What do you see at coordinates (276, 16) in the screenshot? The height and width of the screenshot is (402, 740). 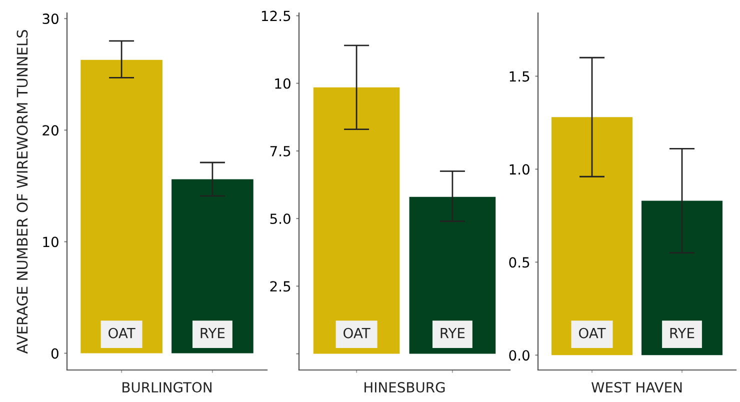 I see `y-tick-label: 12.5` at bounding box center [276, 16].